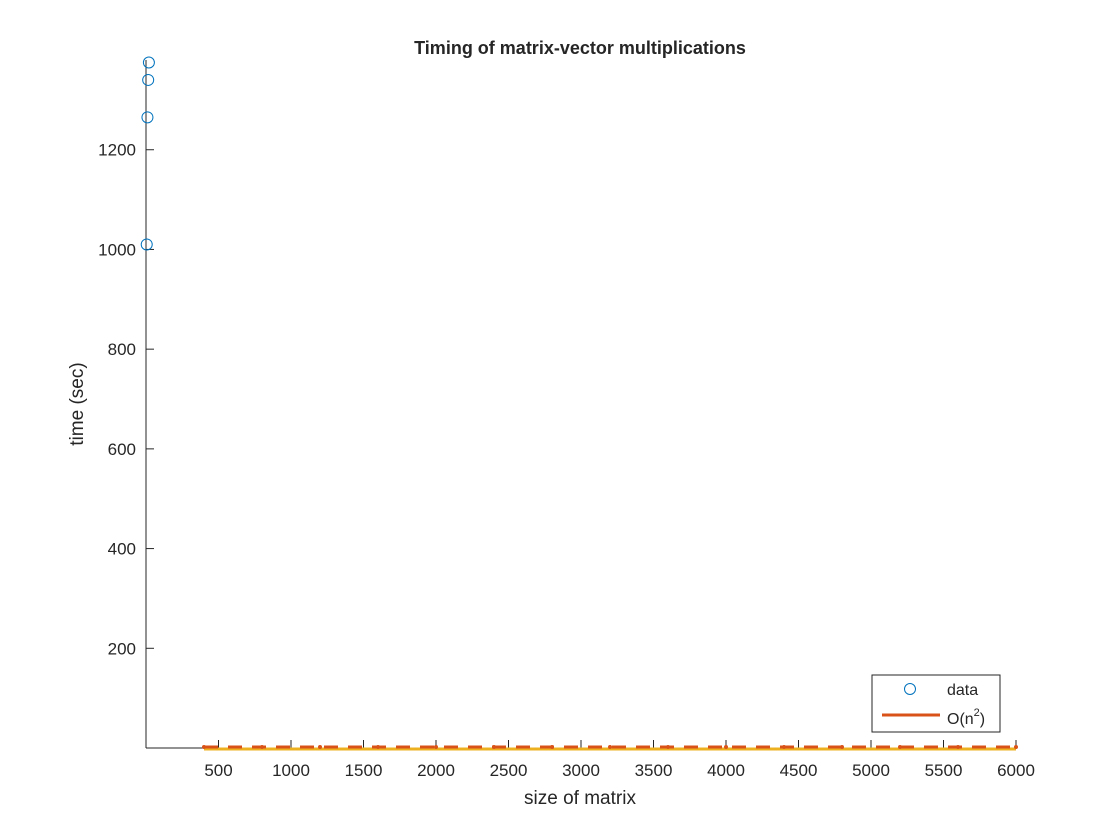  What do you see at coordinates (122, 349) in the screenshot?
I see `y-tick-label: 800` at bounding box center [122, 349].